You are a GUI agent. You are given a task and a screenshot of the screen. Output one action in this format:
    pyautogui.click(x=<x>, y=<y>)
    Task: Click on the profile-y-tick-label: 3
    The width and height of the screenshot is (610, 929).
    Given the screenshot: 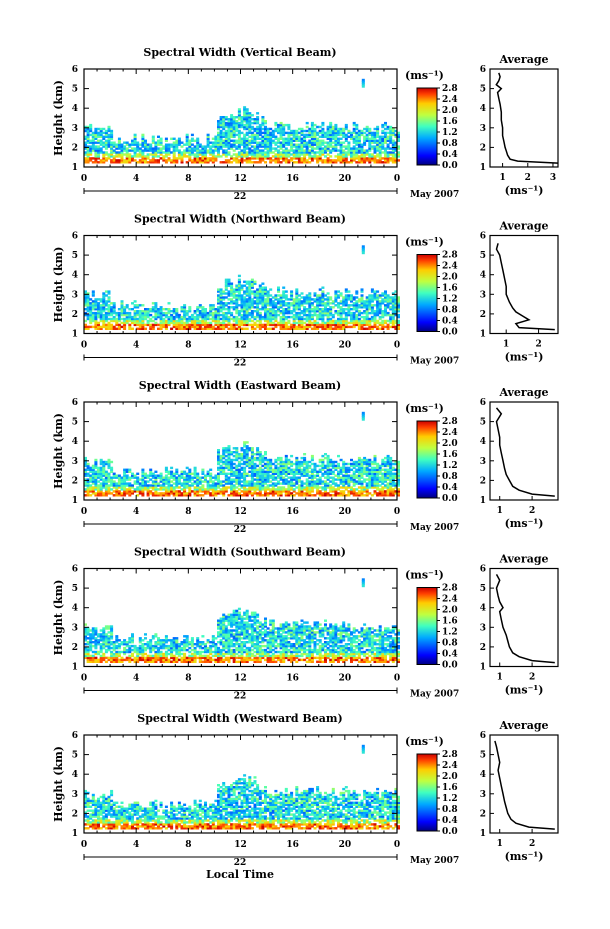 What is the action you would take?
    pyautogui.click(x=483, y=295)
    